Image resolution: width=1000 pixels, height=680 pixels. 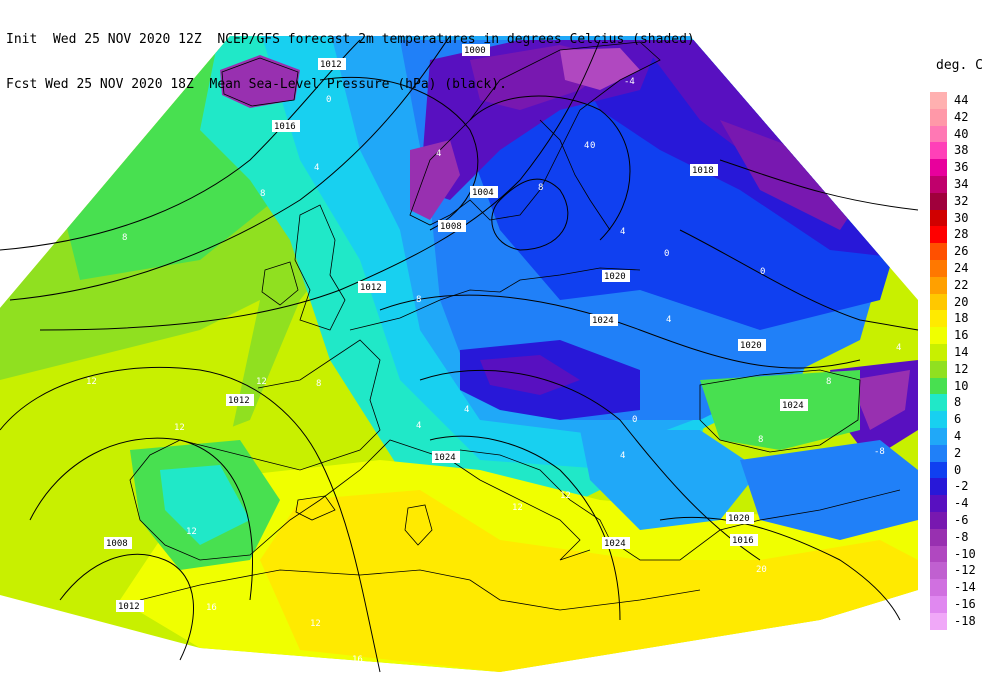 What do you see at coordinates (965, 570) in the screenshot?
I see `legend-label: -12` at bounding box center [965, 570].